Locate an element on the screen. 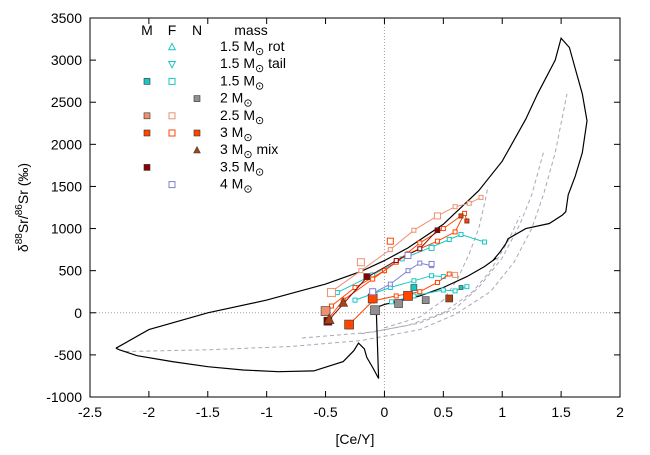  y-axis-label: δ88Sr/86Sr (‰) is located at coordinates (22, 207).